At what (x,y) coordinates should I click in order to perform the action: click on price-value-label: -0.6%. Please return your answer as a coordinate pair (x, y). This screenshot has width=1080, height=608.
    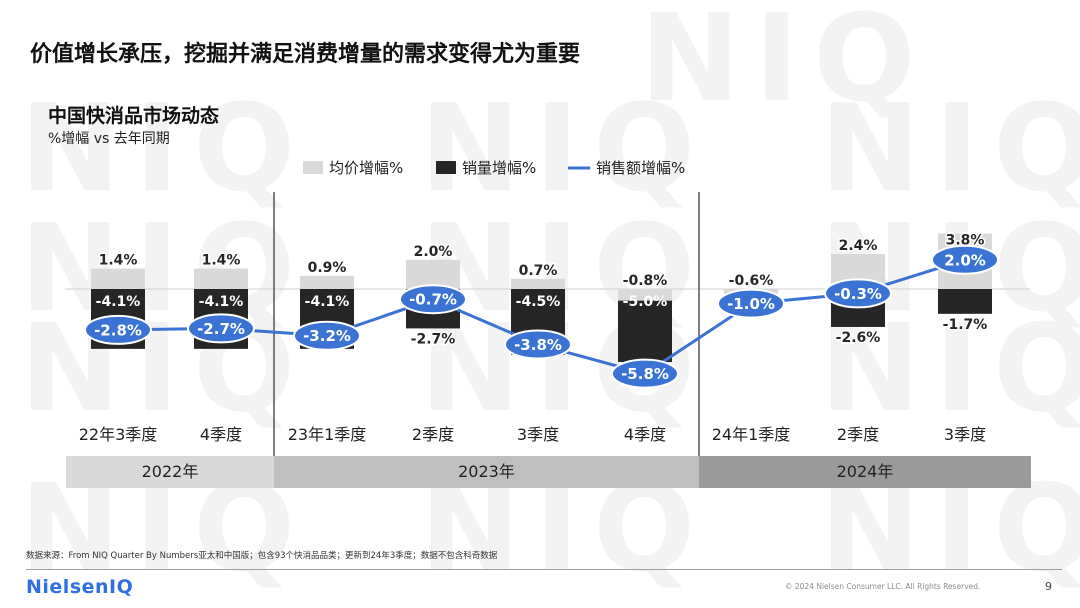
    Looking at the image, I should click on (751, 281).